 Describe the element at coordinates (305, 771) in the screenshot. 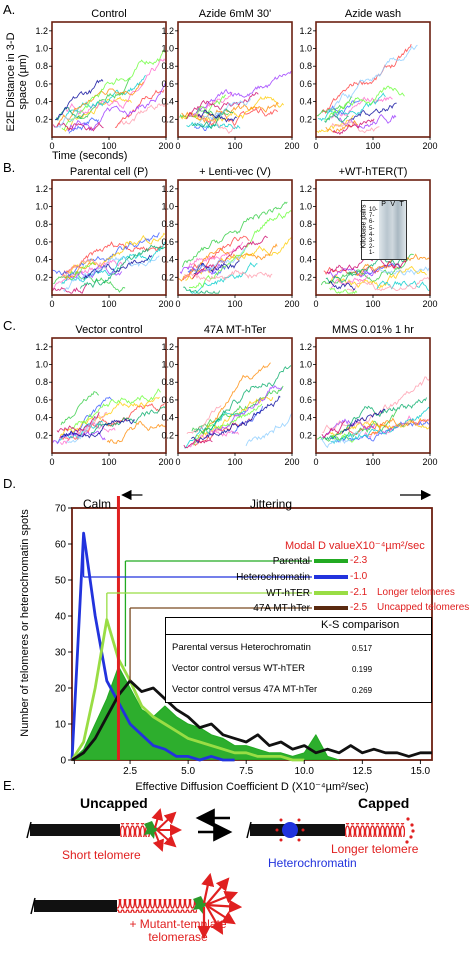

I see `d-x-tick-label: 10.0` at that location.